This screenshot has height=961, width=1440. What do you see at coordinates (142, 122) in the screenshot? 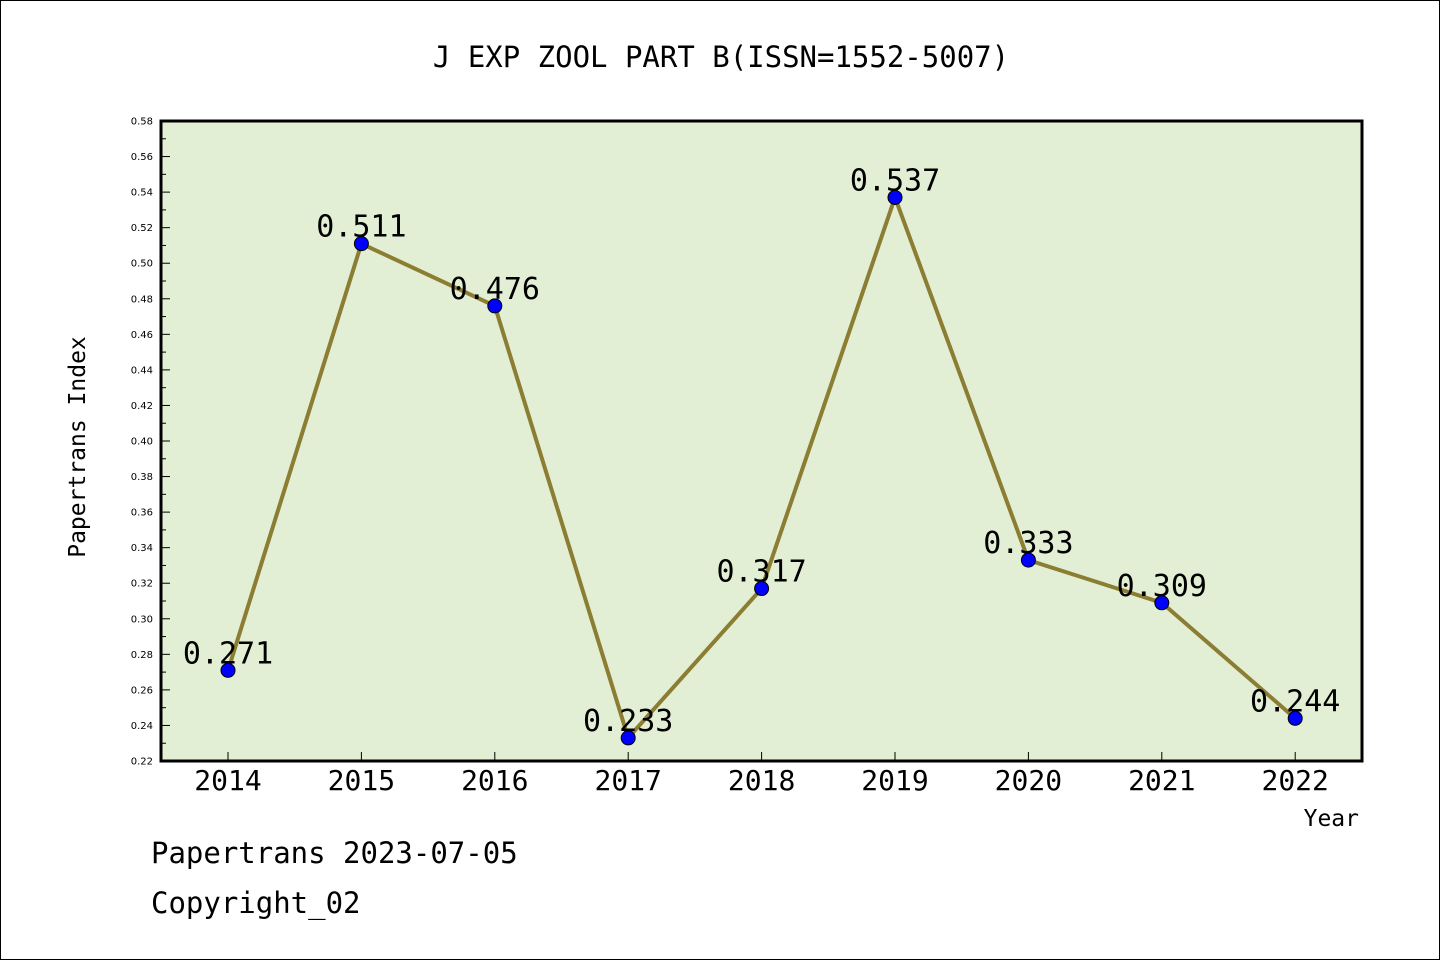
I see `y-tick-label: 0.58` at bounding box center [142, 122].